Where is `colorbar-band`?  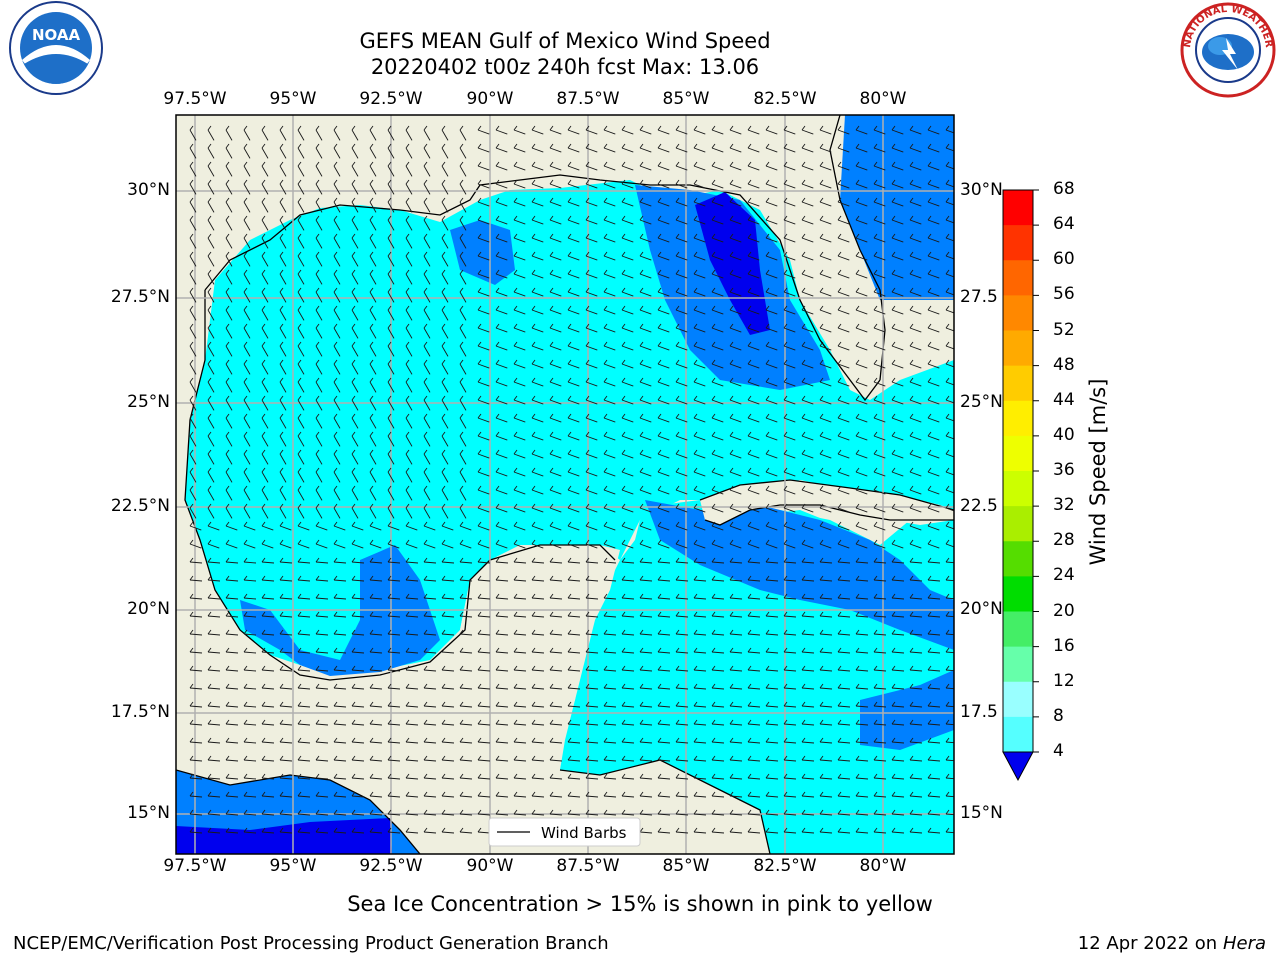 colorbar-band is located at coordinates (1018, 278).